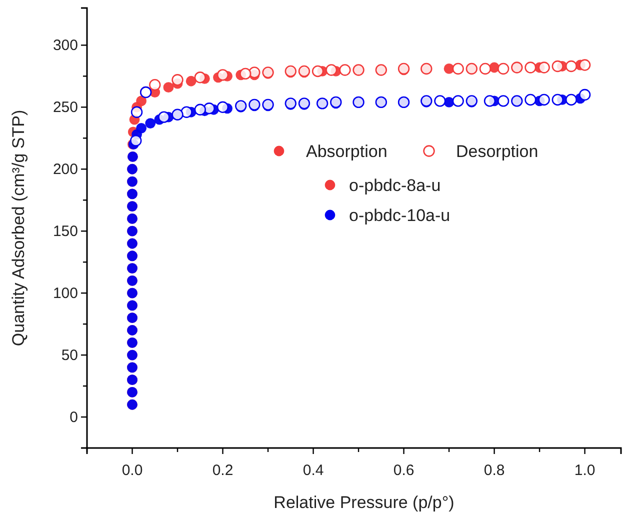  I want to click on x-tick-label: 0.2, so click(223, 470).